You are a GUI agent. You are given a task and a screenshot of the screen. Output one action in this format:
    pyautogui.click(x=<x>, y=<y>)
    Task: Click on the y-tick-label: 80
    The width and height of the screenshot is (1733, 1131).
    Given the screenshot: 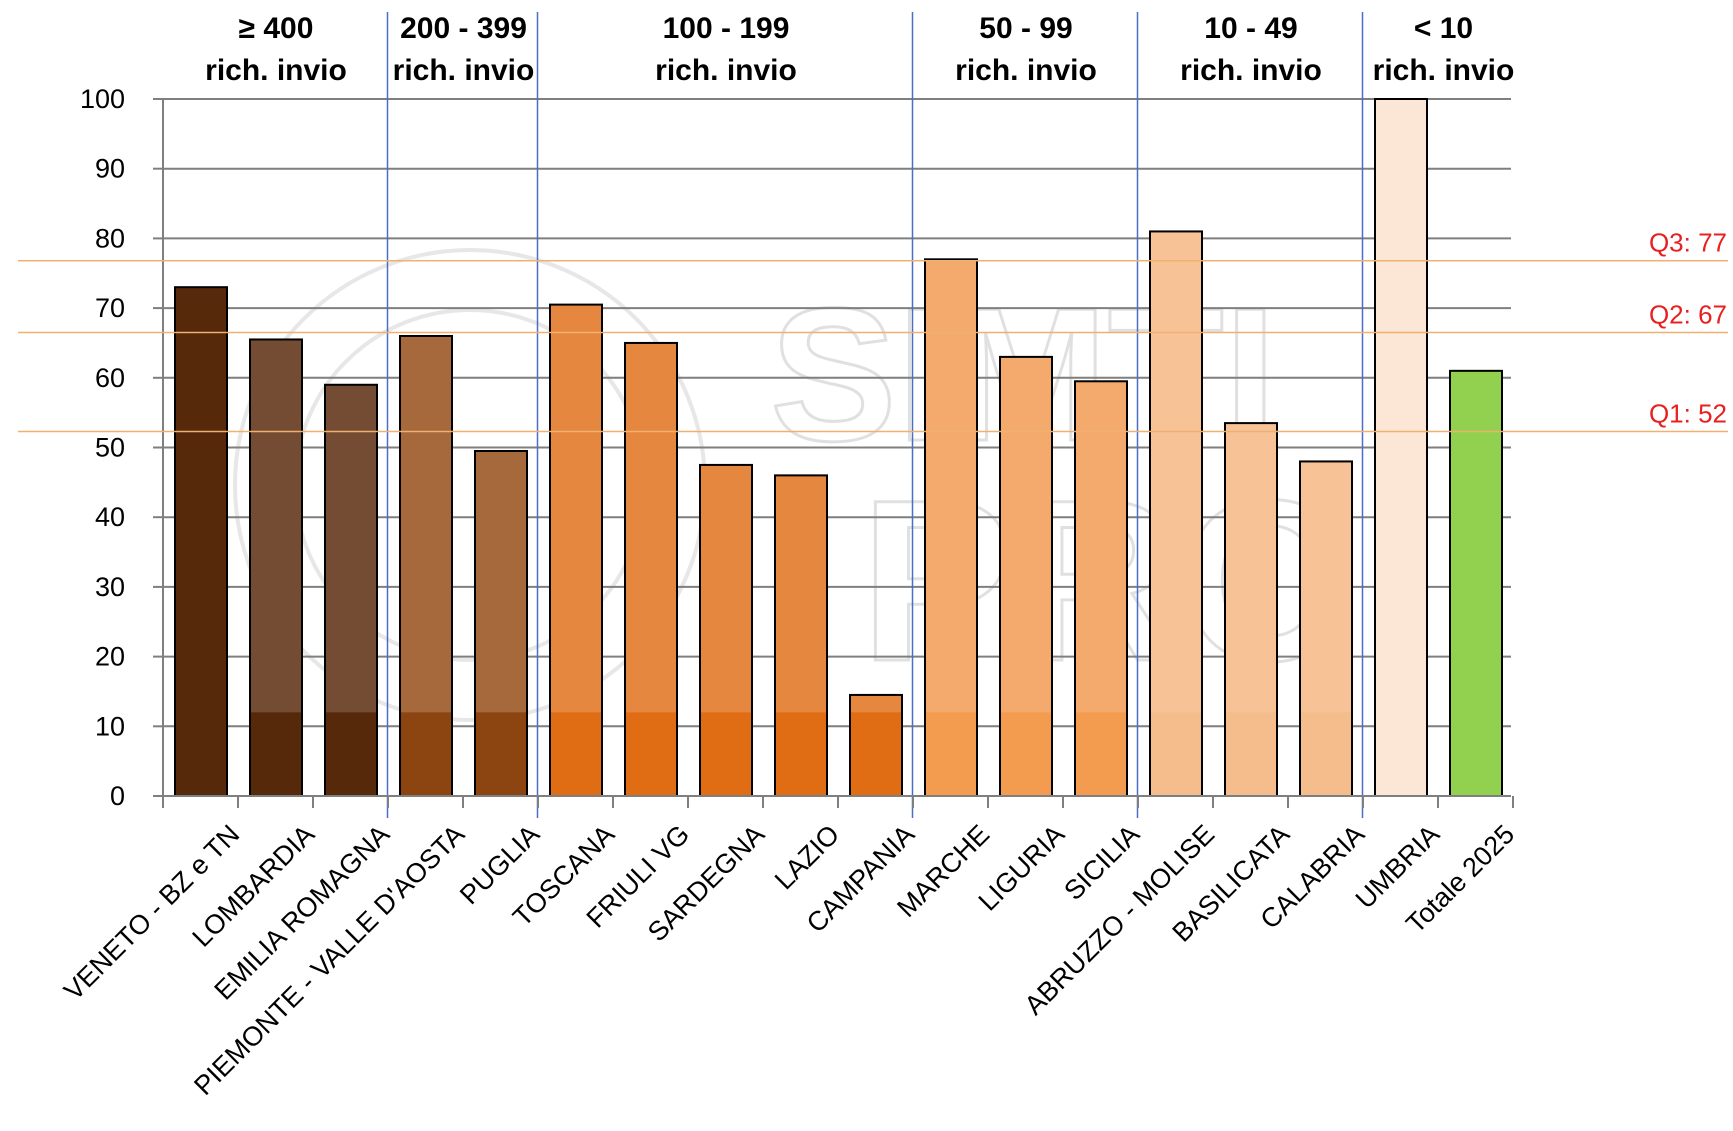 What is the action you would take?
    pyautogui.click(x=110, y=238)
    